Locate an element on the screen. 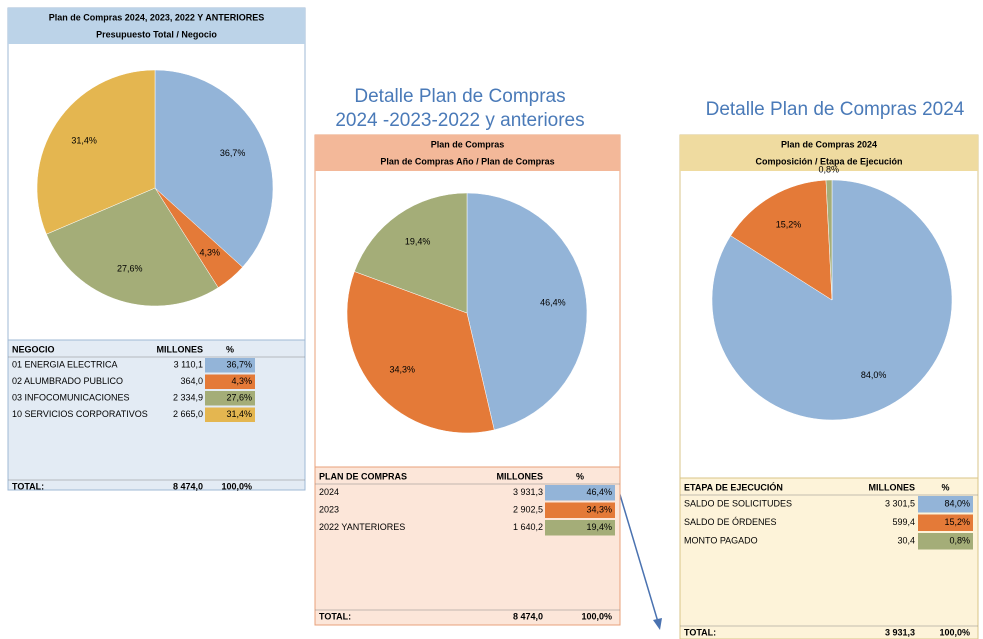 Image resolution: width=983 pixels, height=639 pixels. chart-subtitle: Plan de Compras Año / Plan de Compras is located at coordinates (467, 161).